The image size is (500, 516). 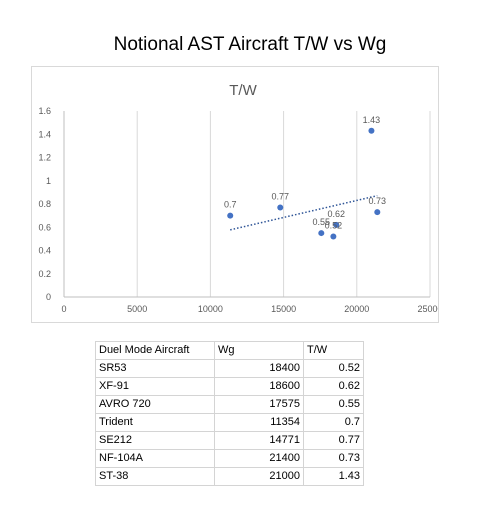 What do you see at coordinates (333, 440) in the screenshot?
I see `cell-tw: 0.77` at bounding box center [333, 440].